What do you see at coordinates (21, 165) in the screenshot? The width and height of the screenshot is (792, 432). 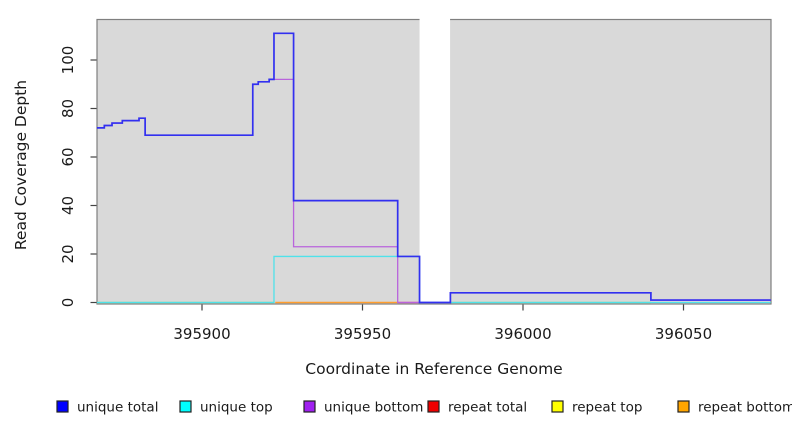 I see `y-axis-title: Read Coverage Depth` at bounding box center [21, 165].